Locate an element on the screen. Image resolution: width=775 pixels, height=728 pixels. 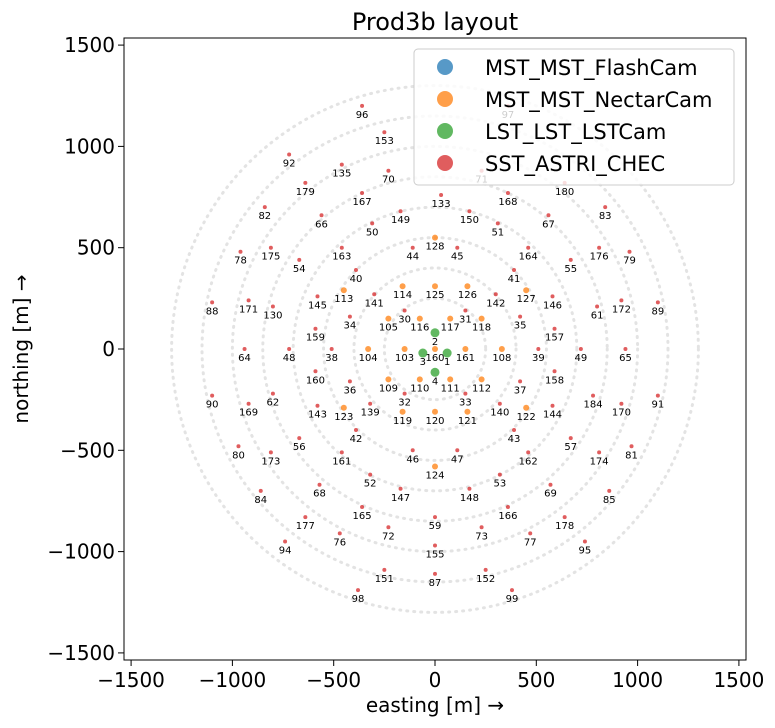
x-tick-label: −1000 is located at coordinates (233, 680).